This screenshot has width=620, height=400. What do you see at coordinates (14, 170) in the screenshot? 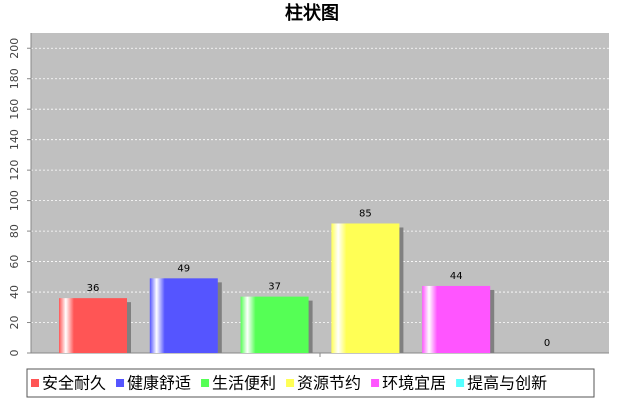
I see `y-tick-label: 120` at bounding box center [14, 170].